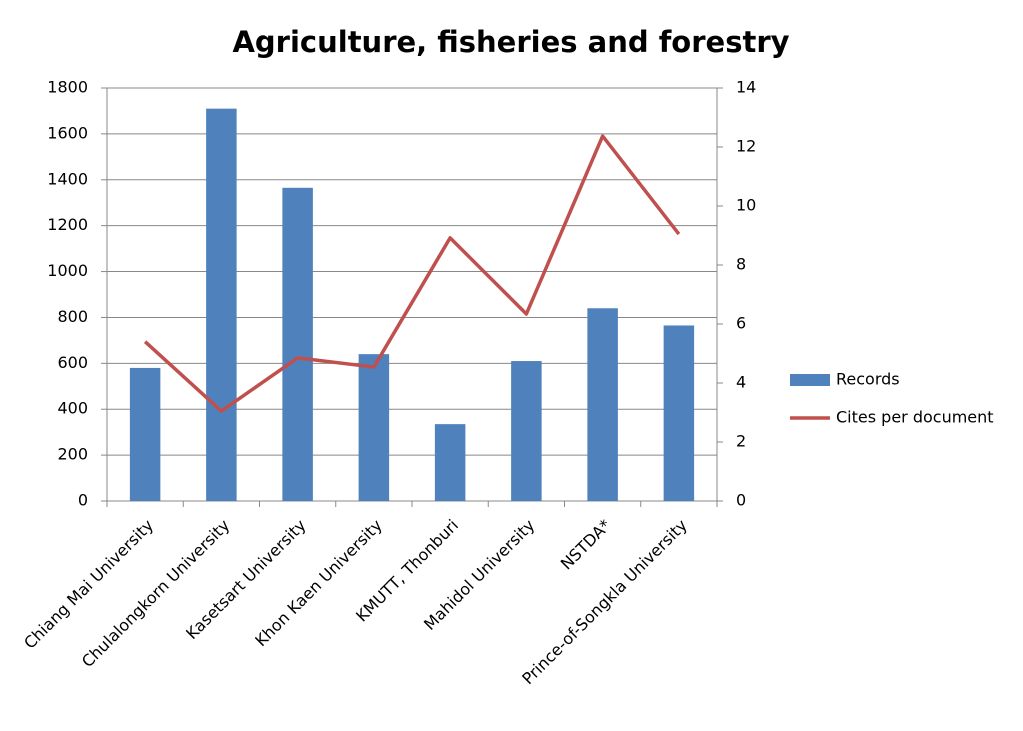 The height and width of the screenshot is (731, 1023). I want to click on legend-label: Cites per document, so click(915, 417).